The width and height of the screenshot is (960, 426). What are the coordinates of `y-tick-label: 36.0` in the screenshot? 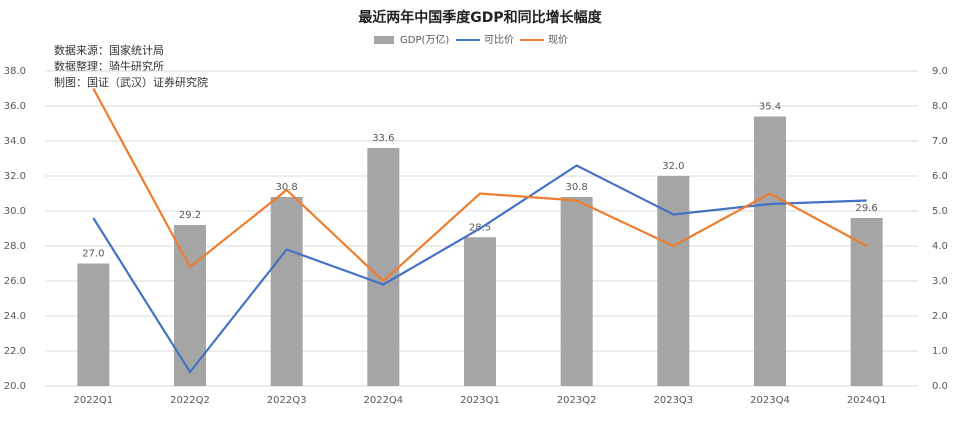 It's located at (15, 106).